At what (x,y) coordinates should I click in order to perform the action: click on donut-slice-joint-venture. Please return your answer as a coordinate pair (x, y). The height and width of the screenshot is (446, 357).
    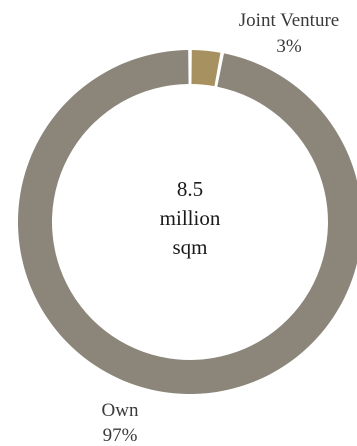
    Looking at the image, I should click on (206, 68).